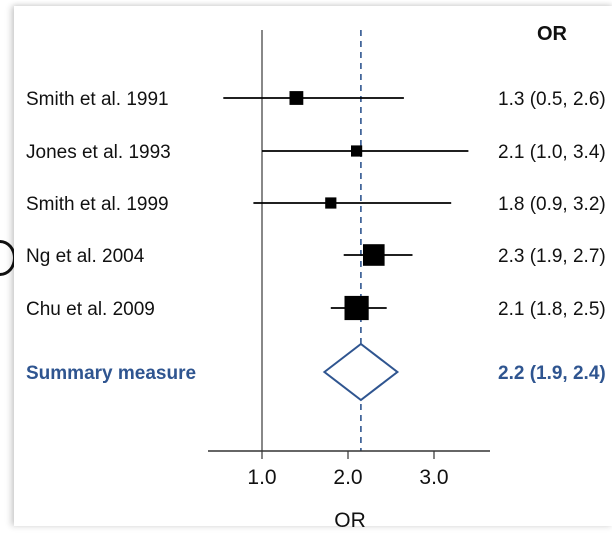 The image size is (612, 533). Describe the element at coordinates (552, 204) in the screenshot. I see `study-or-value: 1.8 (0.9, 3.2)` at that location.